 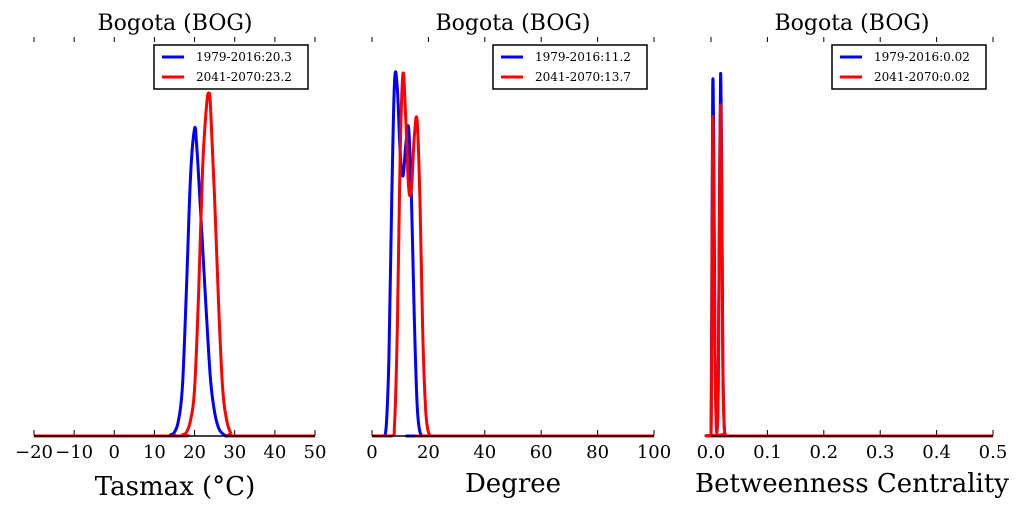 I want to click on x-tick-label: −10, so click(x=74, y=452).